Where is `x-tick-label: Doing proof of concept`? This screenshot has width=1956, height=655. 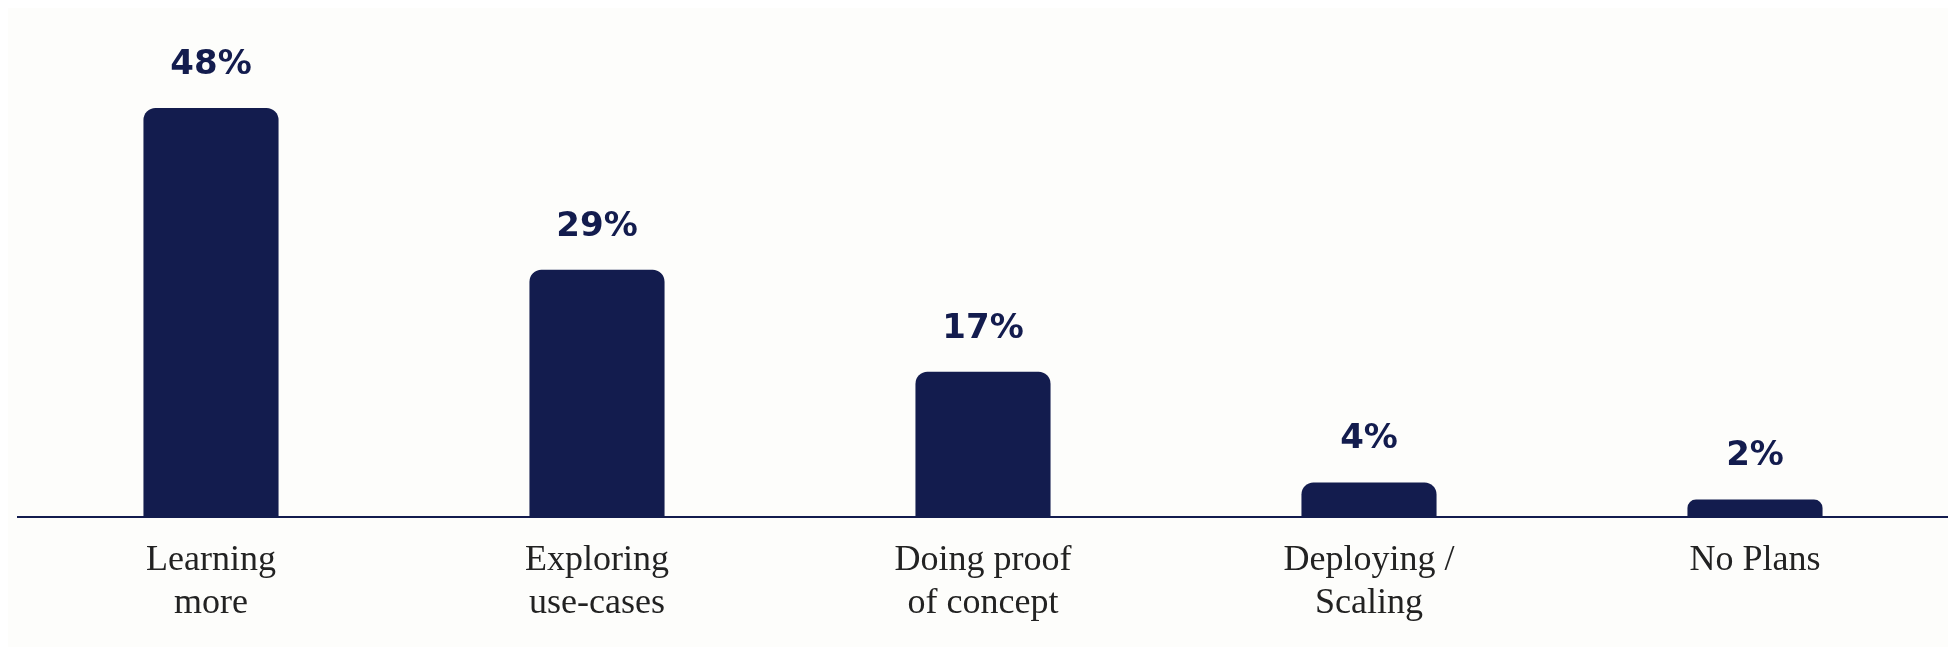
x-tick-label: Doing proof of concept is located at coordinates (983, 579).